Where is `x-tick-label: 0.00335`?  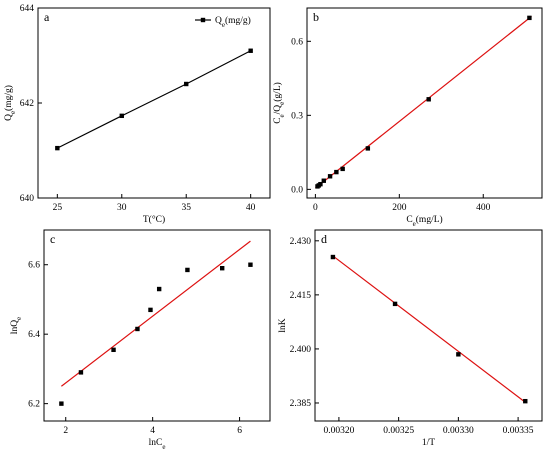 x-tick-label: 0.00335 is located at coordinates (518, 431).